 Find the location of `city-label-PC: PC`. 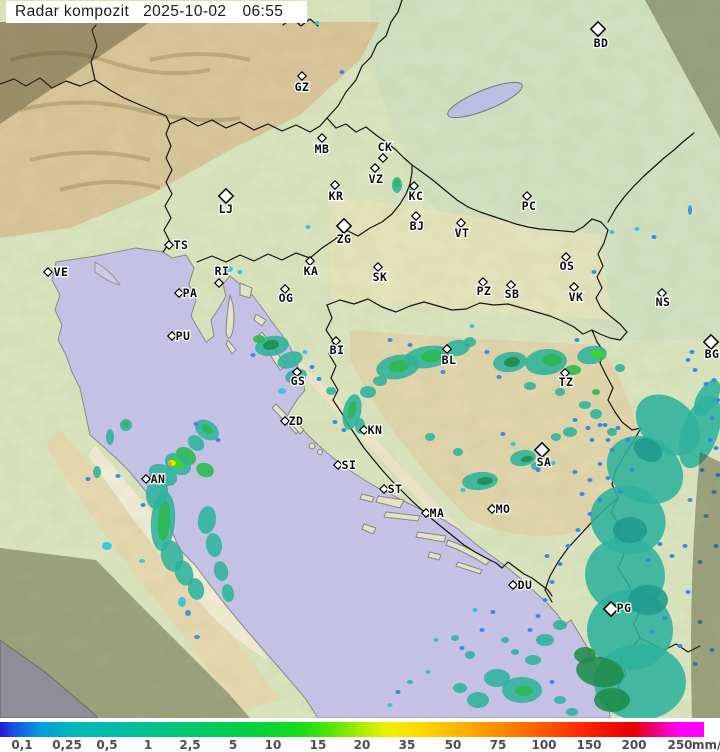

city-label-PC: PC is located at coordinates (529, 206).